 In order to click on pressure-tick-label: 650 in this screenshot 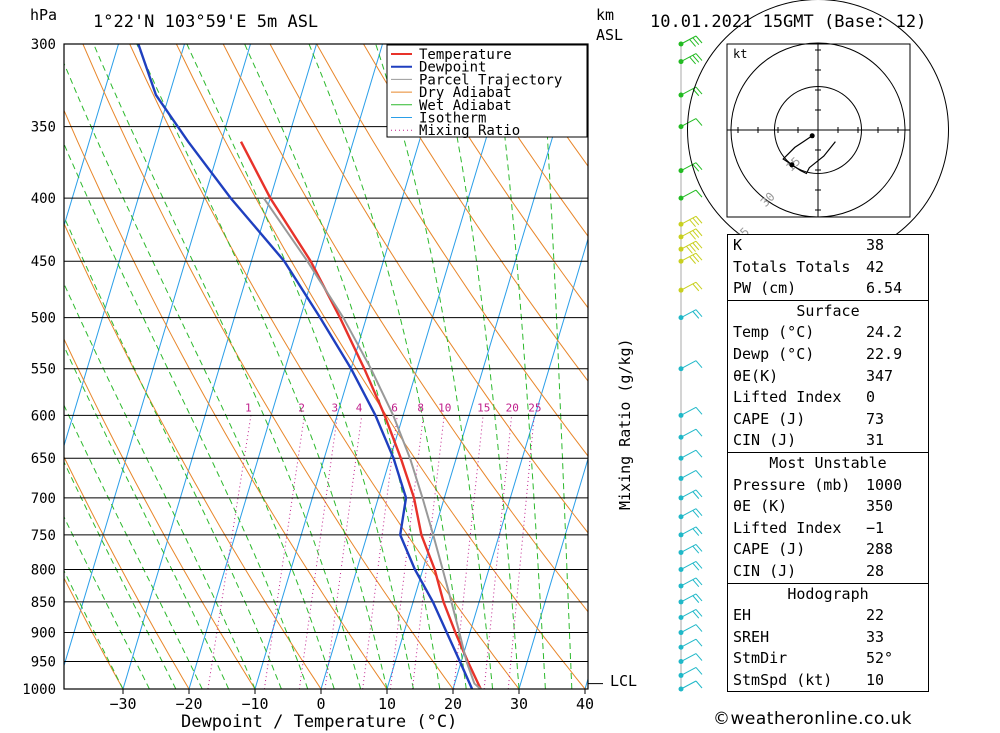, I will do `click(43, 459)`.